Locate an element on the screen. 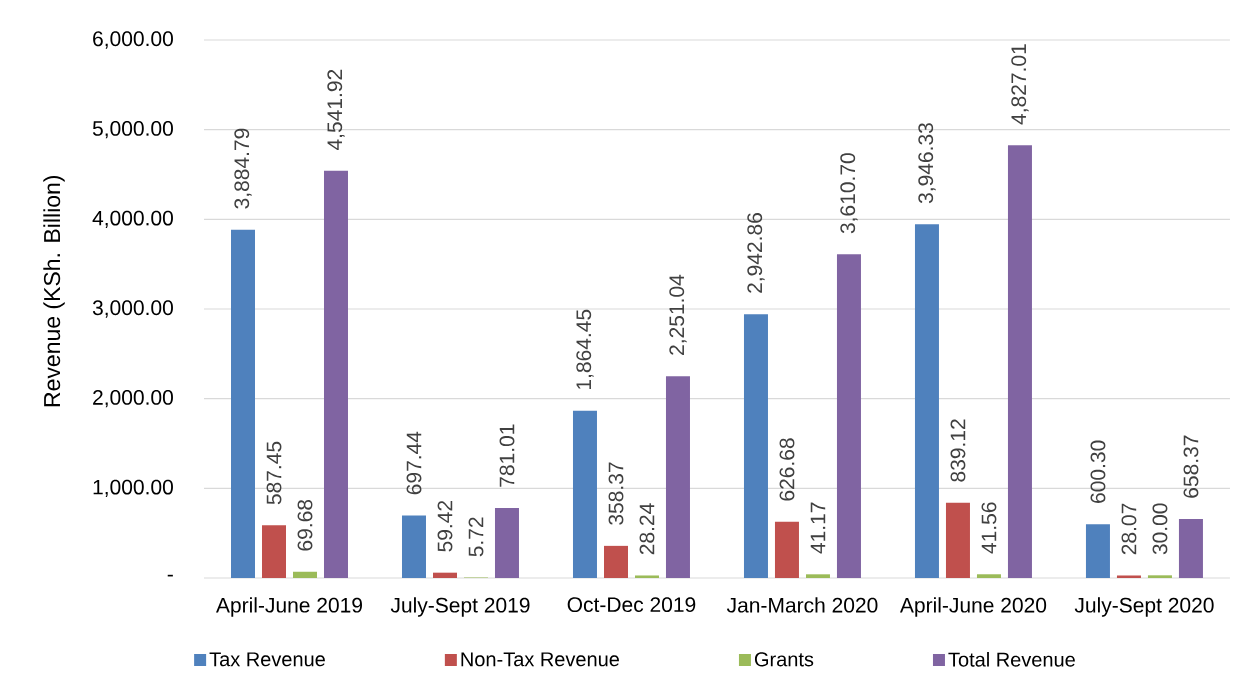  data-label: 697.44 is located at coordinates (414, 463).